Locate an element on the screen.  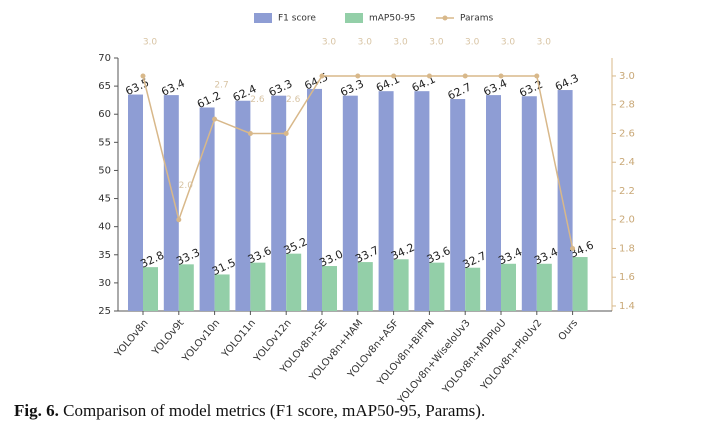
y2-tick-label: 2.0 is located at coordinates (627, 220).